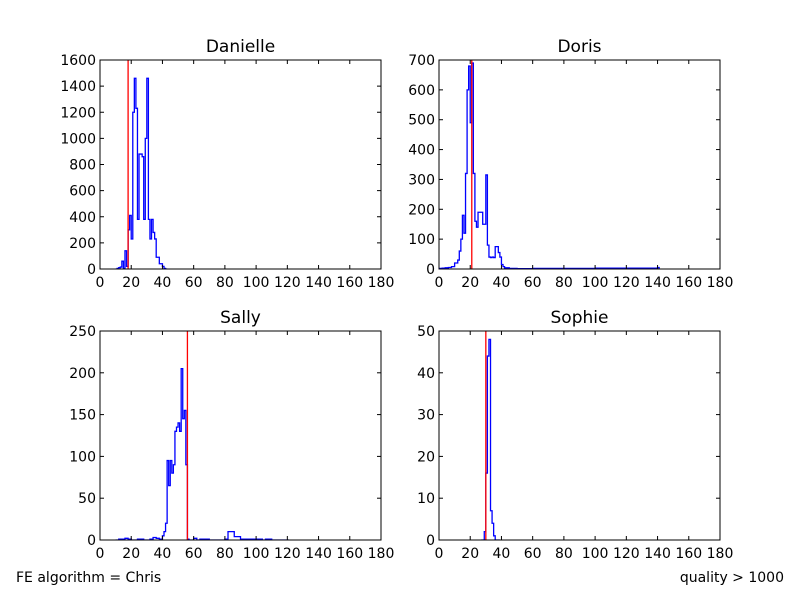 The width and height of the screenshot is (800, 600). Describe the element at coordinates (426, 499) in the screenshot. I see `y-tick-label: 10` at that location.